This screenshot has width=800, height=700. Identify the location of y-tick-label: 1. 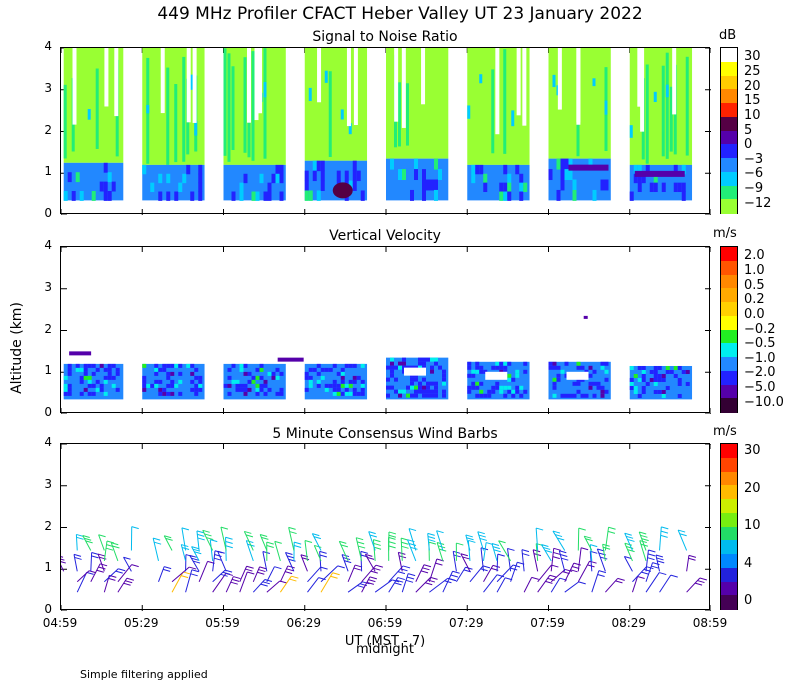
(48, 567).